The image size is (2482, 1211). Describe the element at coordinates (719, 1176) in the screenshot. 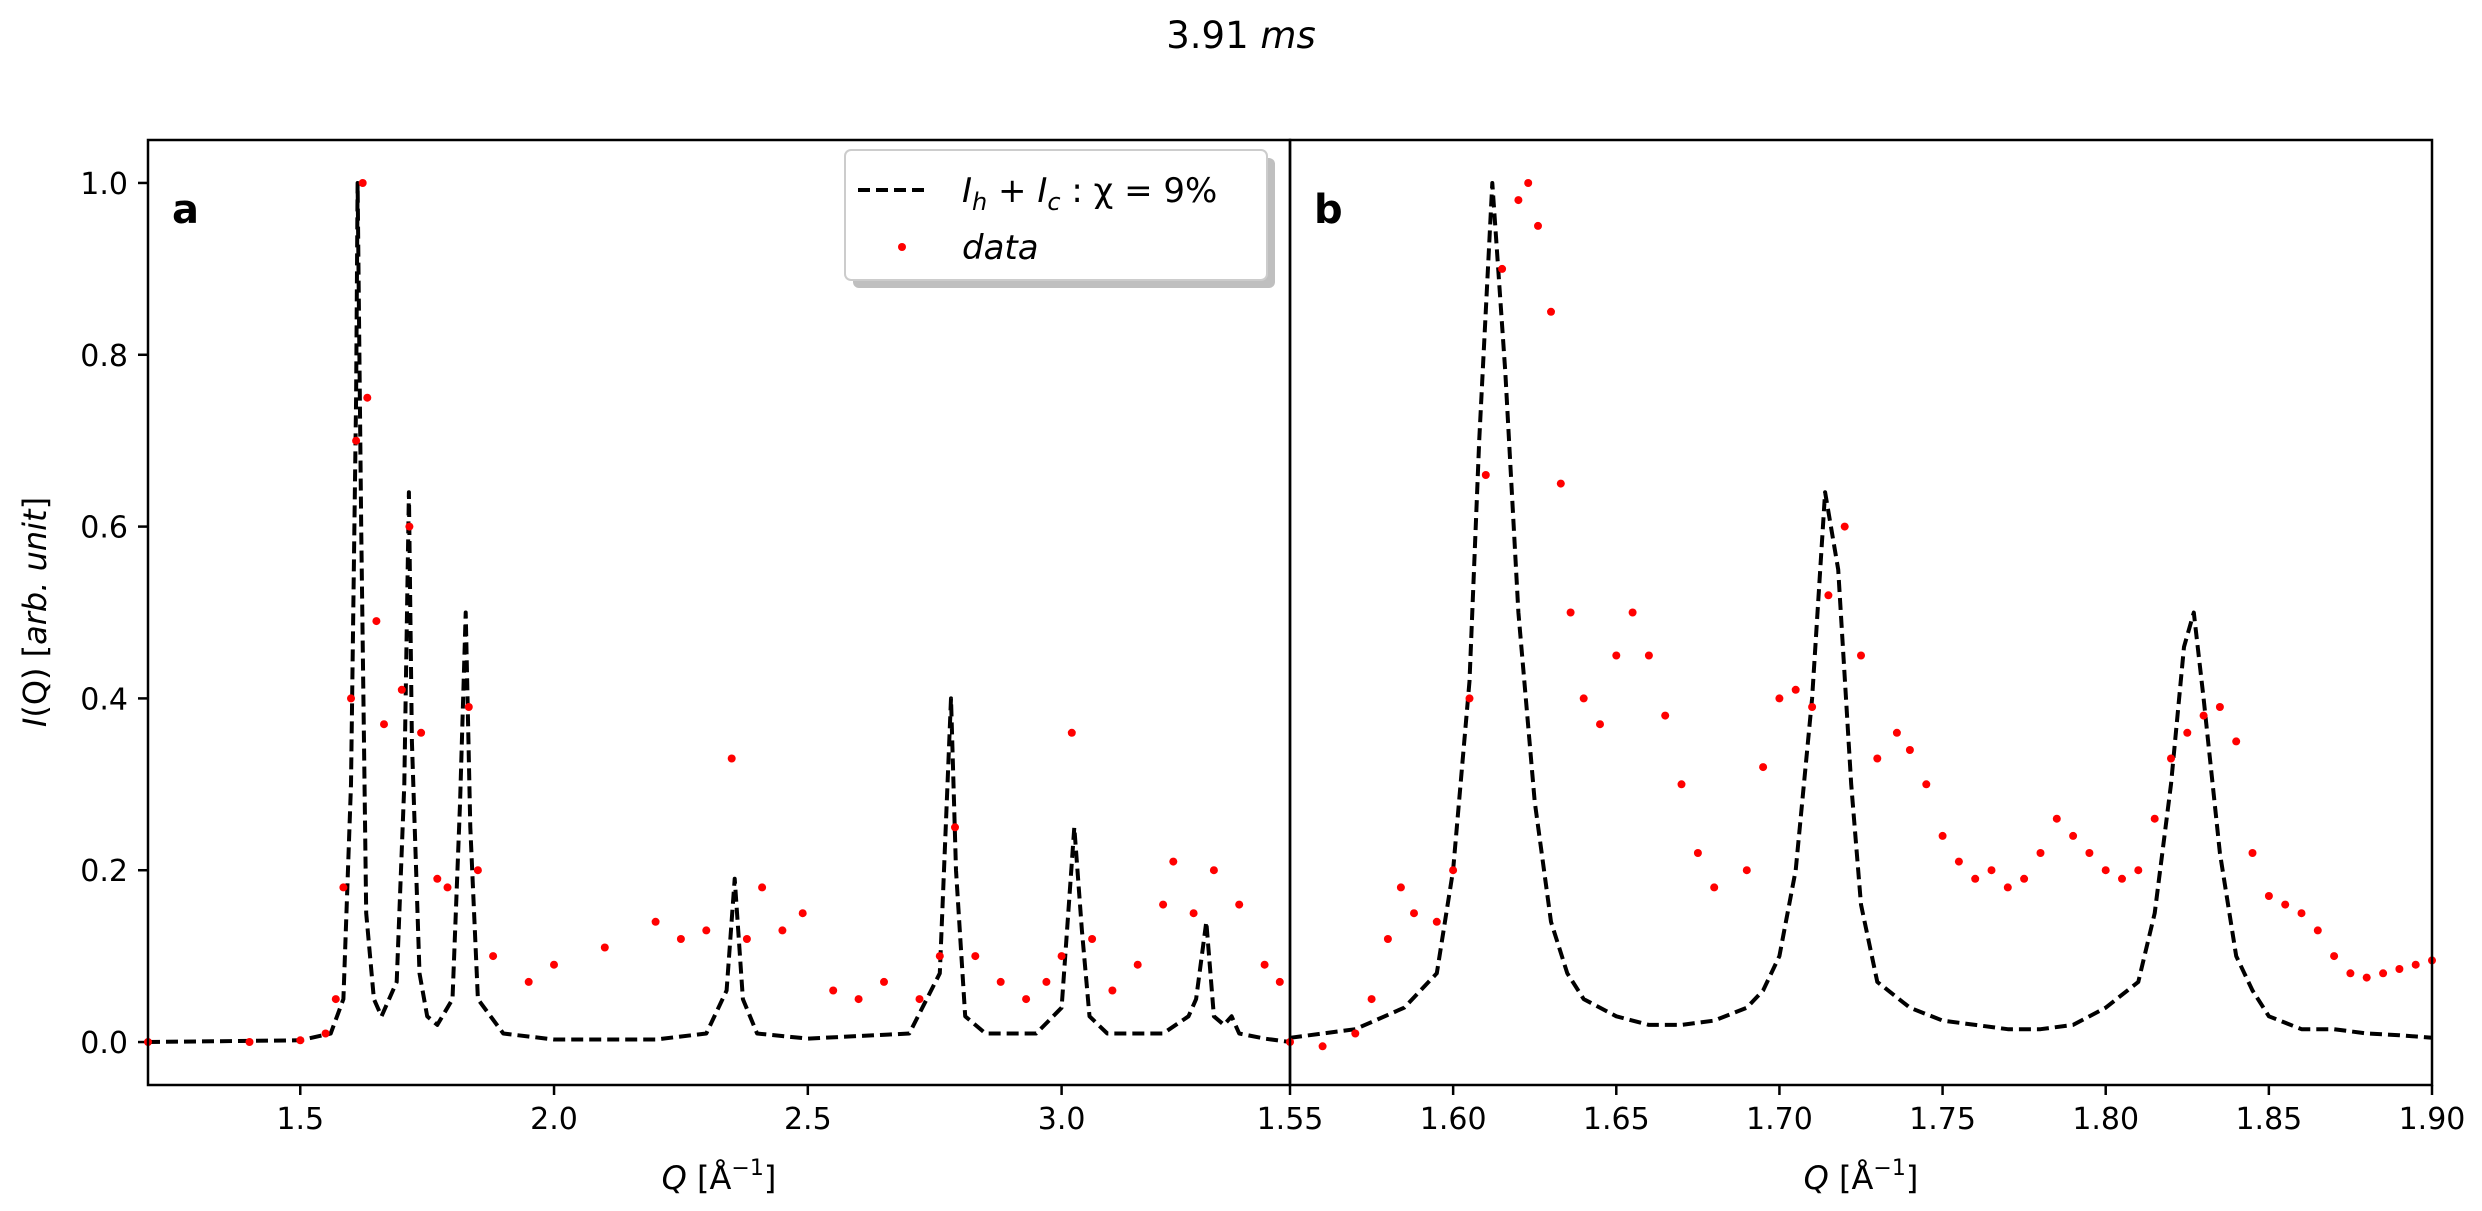

I see `panel-a-x-axis-label: Q [Å−1]` at that location.